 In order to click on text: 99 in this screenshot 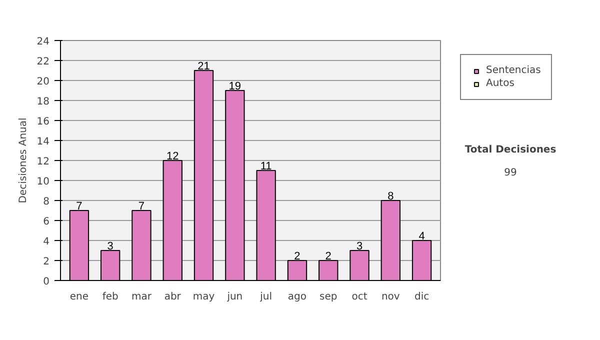, I will do `click(510, 173)`.